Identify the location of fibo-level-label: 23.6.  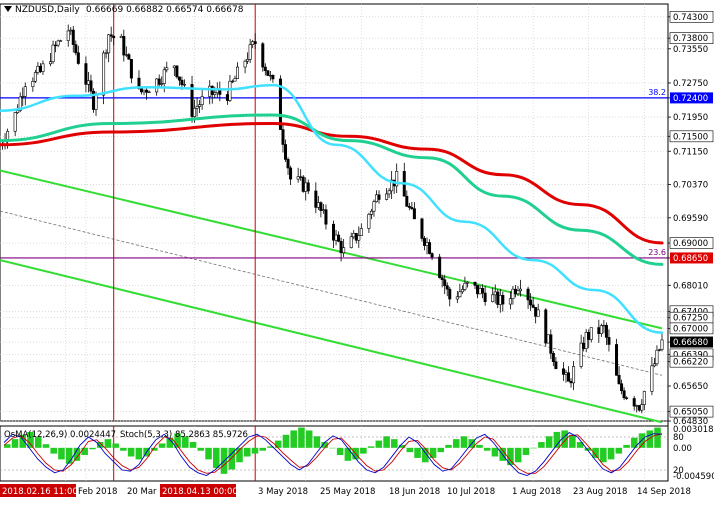
(657, 252).